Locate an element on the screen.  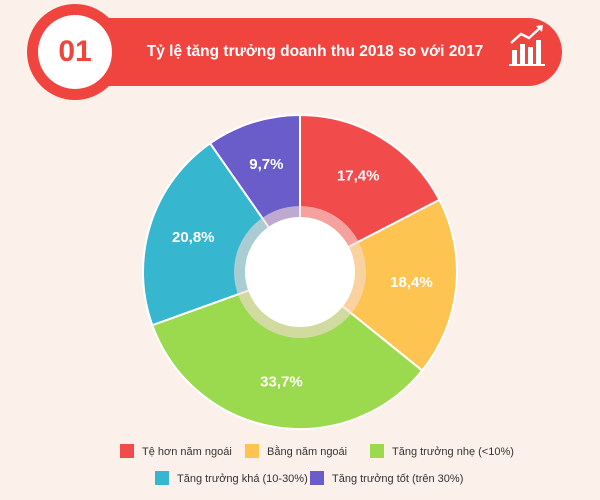
legend-label: Tăng trưởng khá (10-30%) is located at coordinates (242, 479).